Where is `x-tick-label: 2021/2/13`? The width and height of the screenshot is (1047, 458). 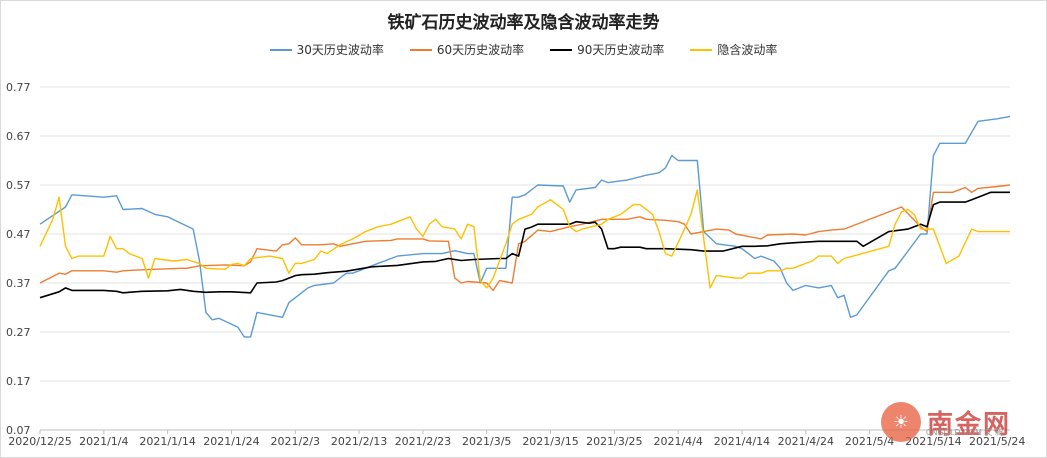
x-tick-label: 2021/2/13 is located at coordinates (359, 441).